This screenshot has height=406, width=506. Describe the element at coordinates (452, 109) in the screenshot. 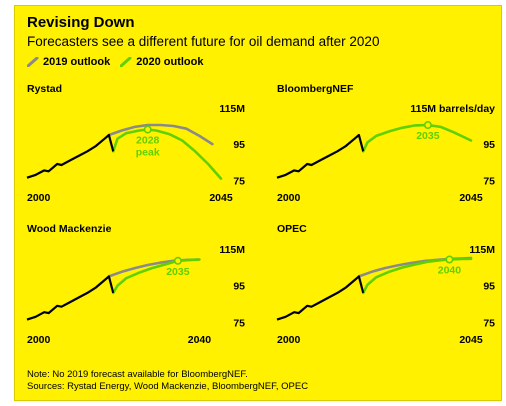

I see `y-tick-label: 115M barrels/day` at that location.